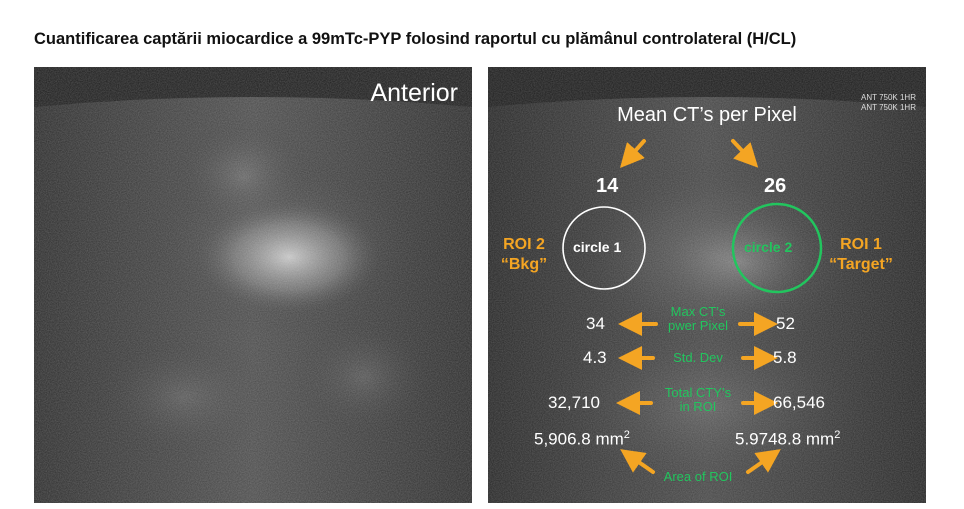  Describe the element at coordinates (888, 97) in the screenshot. I see `corner-tag-line1: ANT 750K 1HR` at that location.